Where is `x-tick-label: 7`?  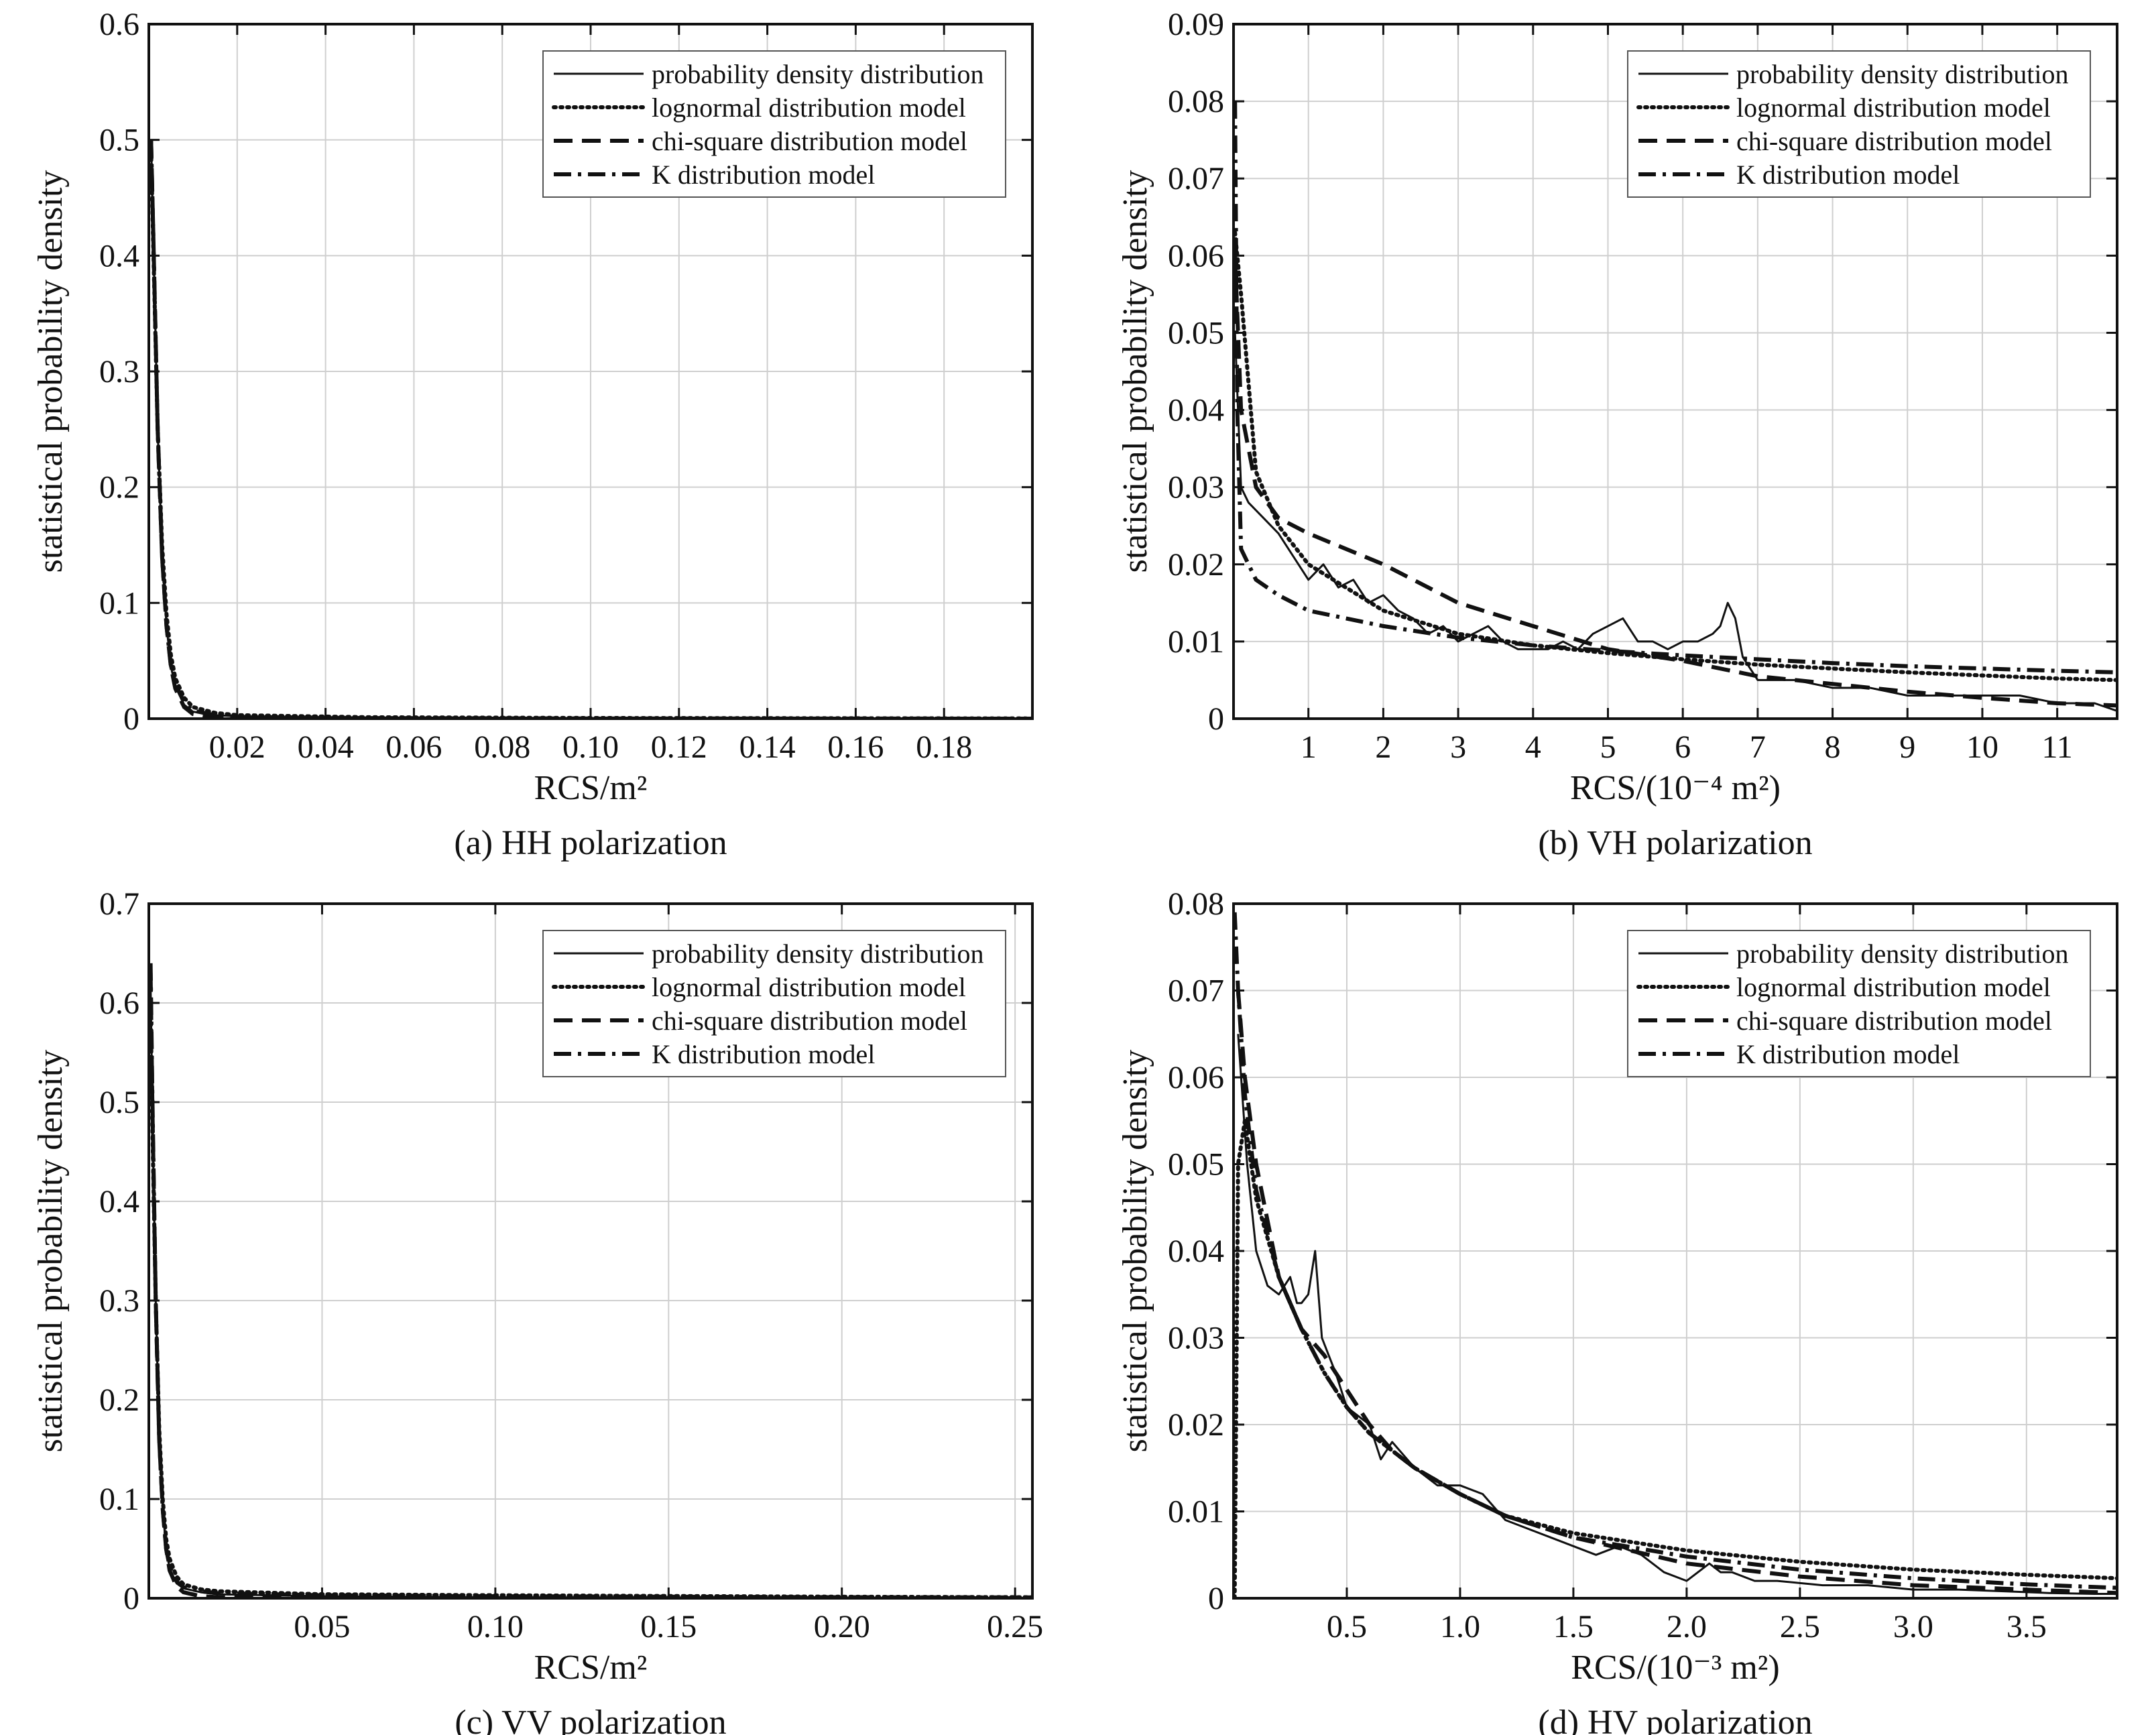 x-tick-label: 7 is located at coordinates (1758, 747).